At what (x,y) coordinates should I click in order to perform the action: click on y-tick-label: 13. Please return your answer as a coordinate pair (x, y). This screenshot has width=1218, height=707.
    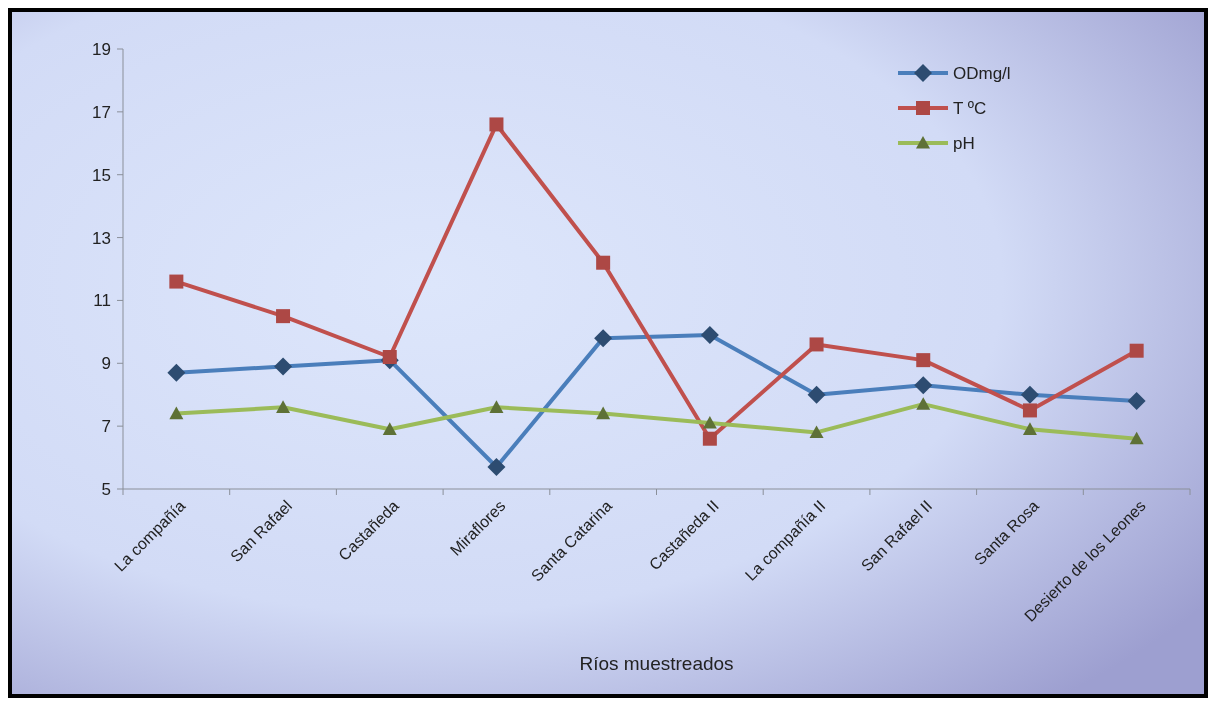
    Looking at the image, I should click on (101, 238).